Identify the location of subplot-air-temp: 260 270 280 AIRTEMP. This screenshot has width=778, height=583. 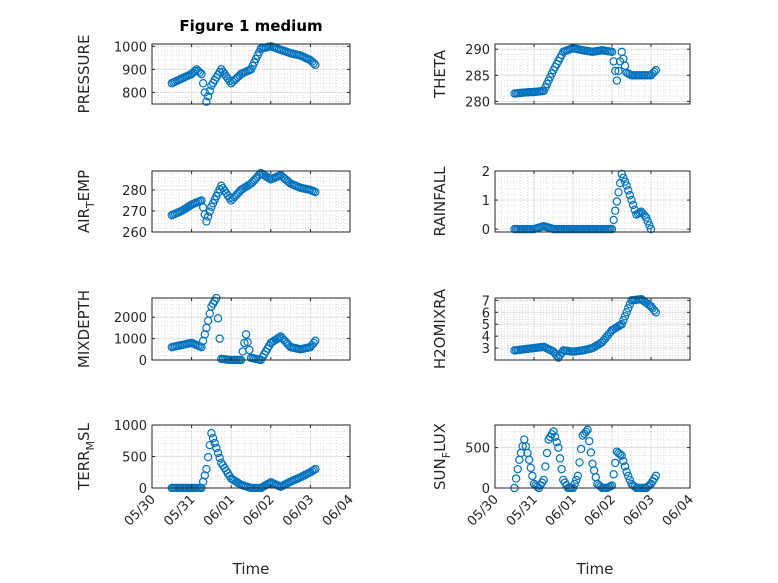
(213, 204).